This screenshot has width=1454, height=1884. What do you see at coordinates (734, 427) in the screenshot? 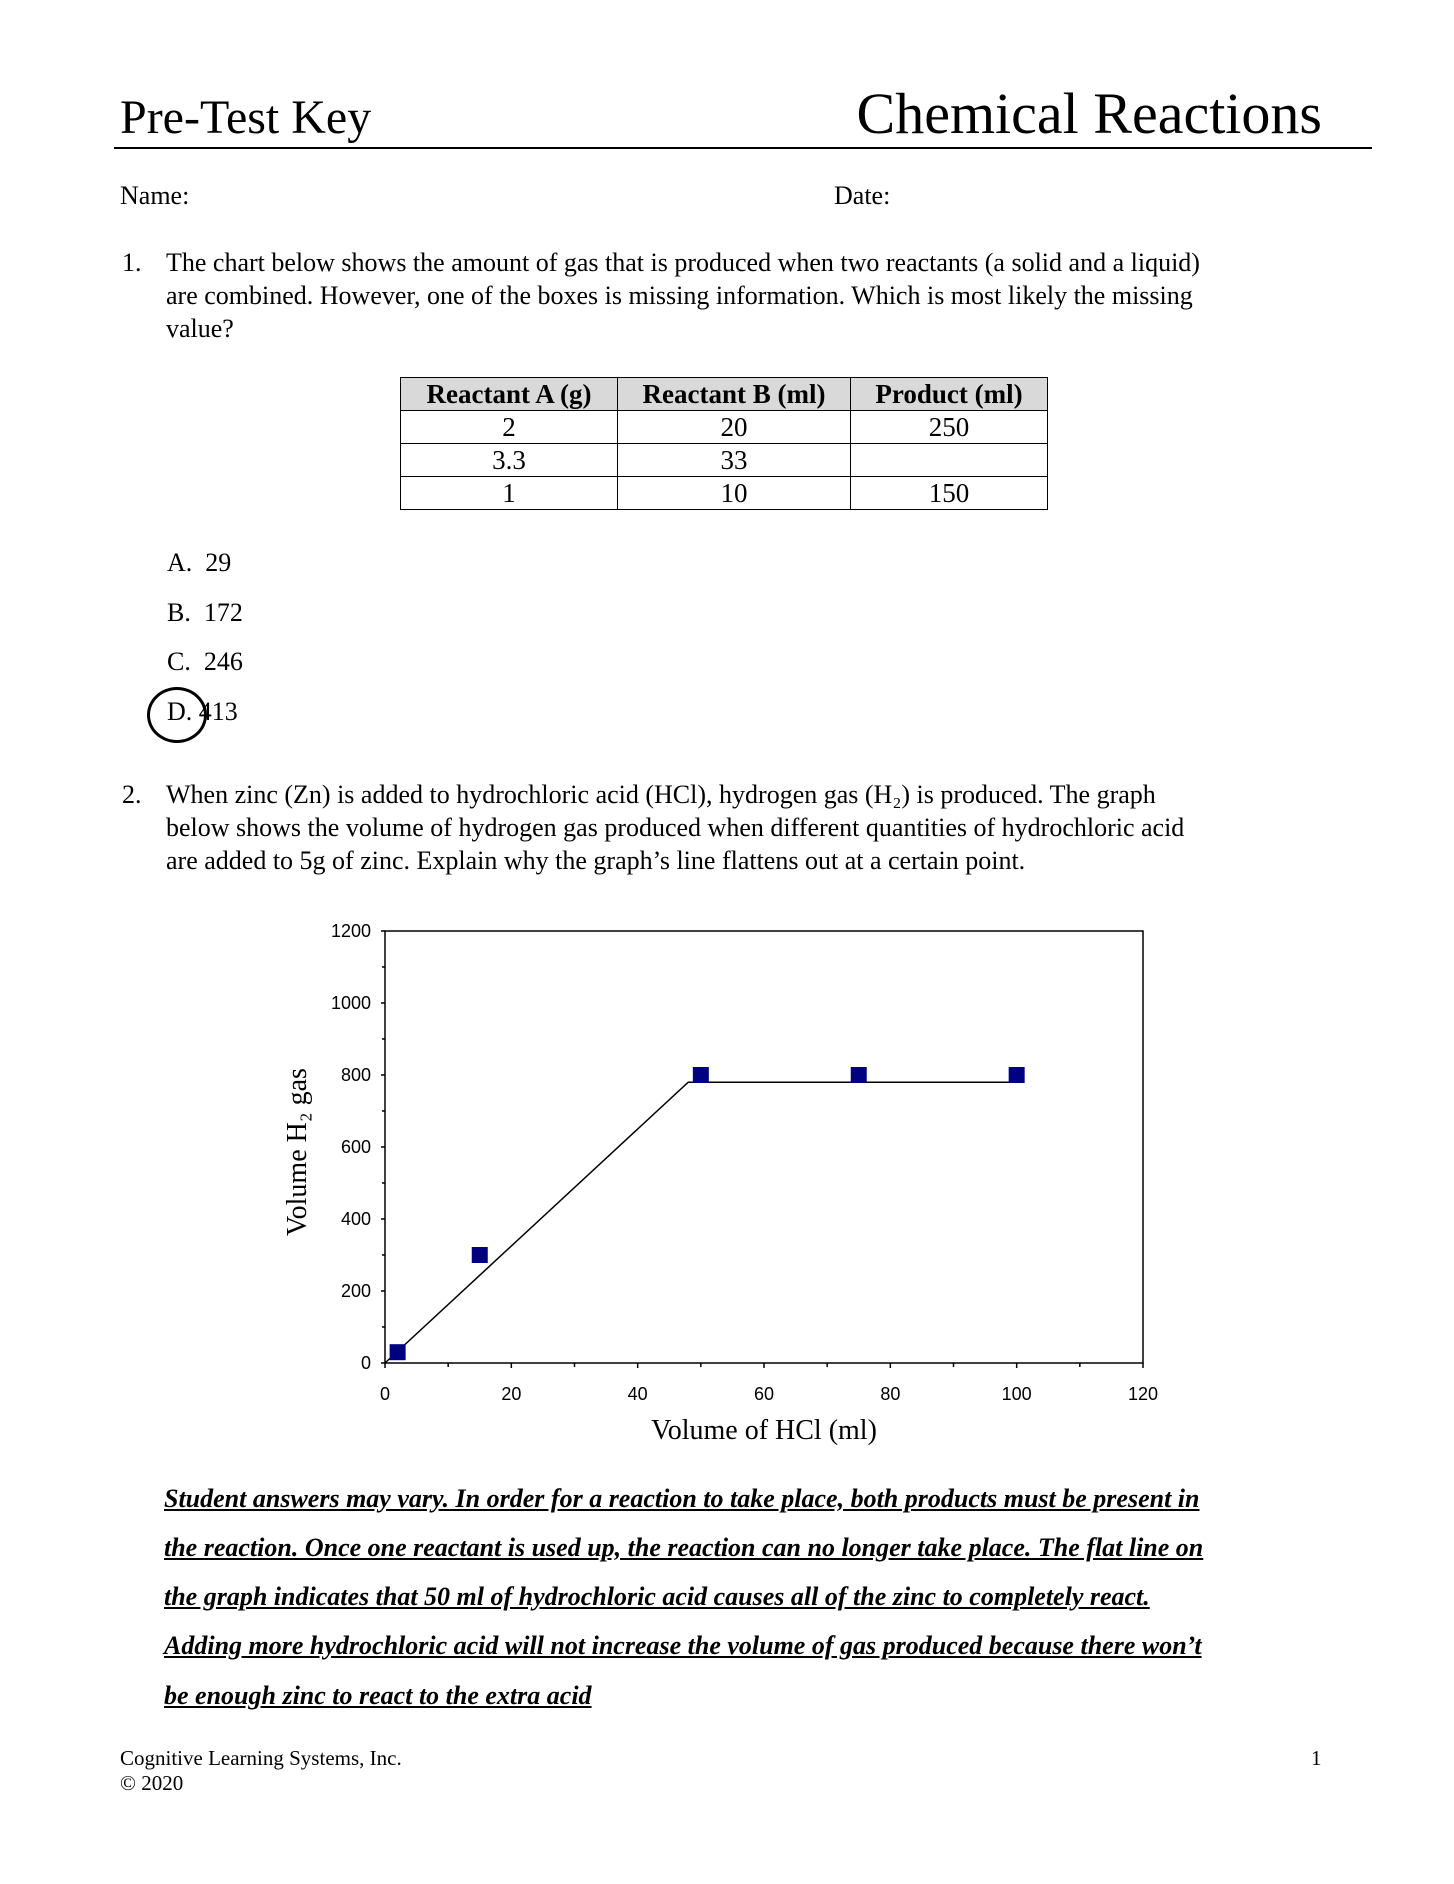
I see `table-cell: 20` at bounding box center [734, 427].